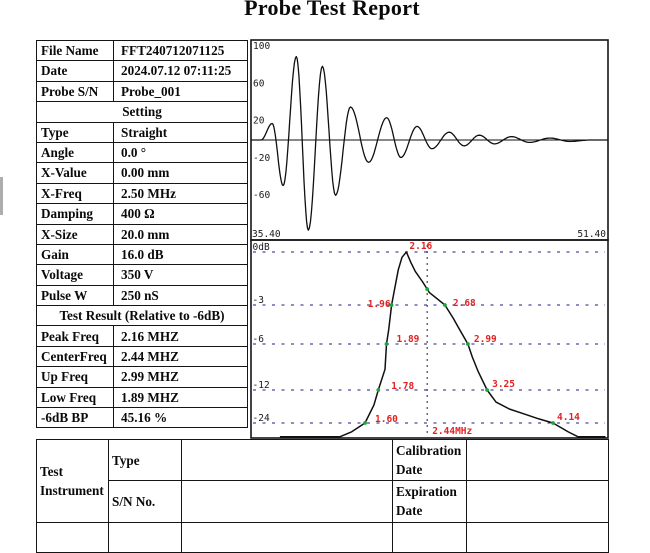 This screenshot has width=650, height=553. I want to click on waveform-y-tick-label: 60, so click(259, 83).